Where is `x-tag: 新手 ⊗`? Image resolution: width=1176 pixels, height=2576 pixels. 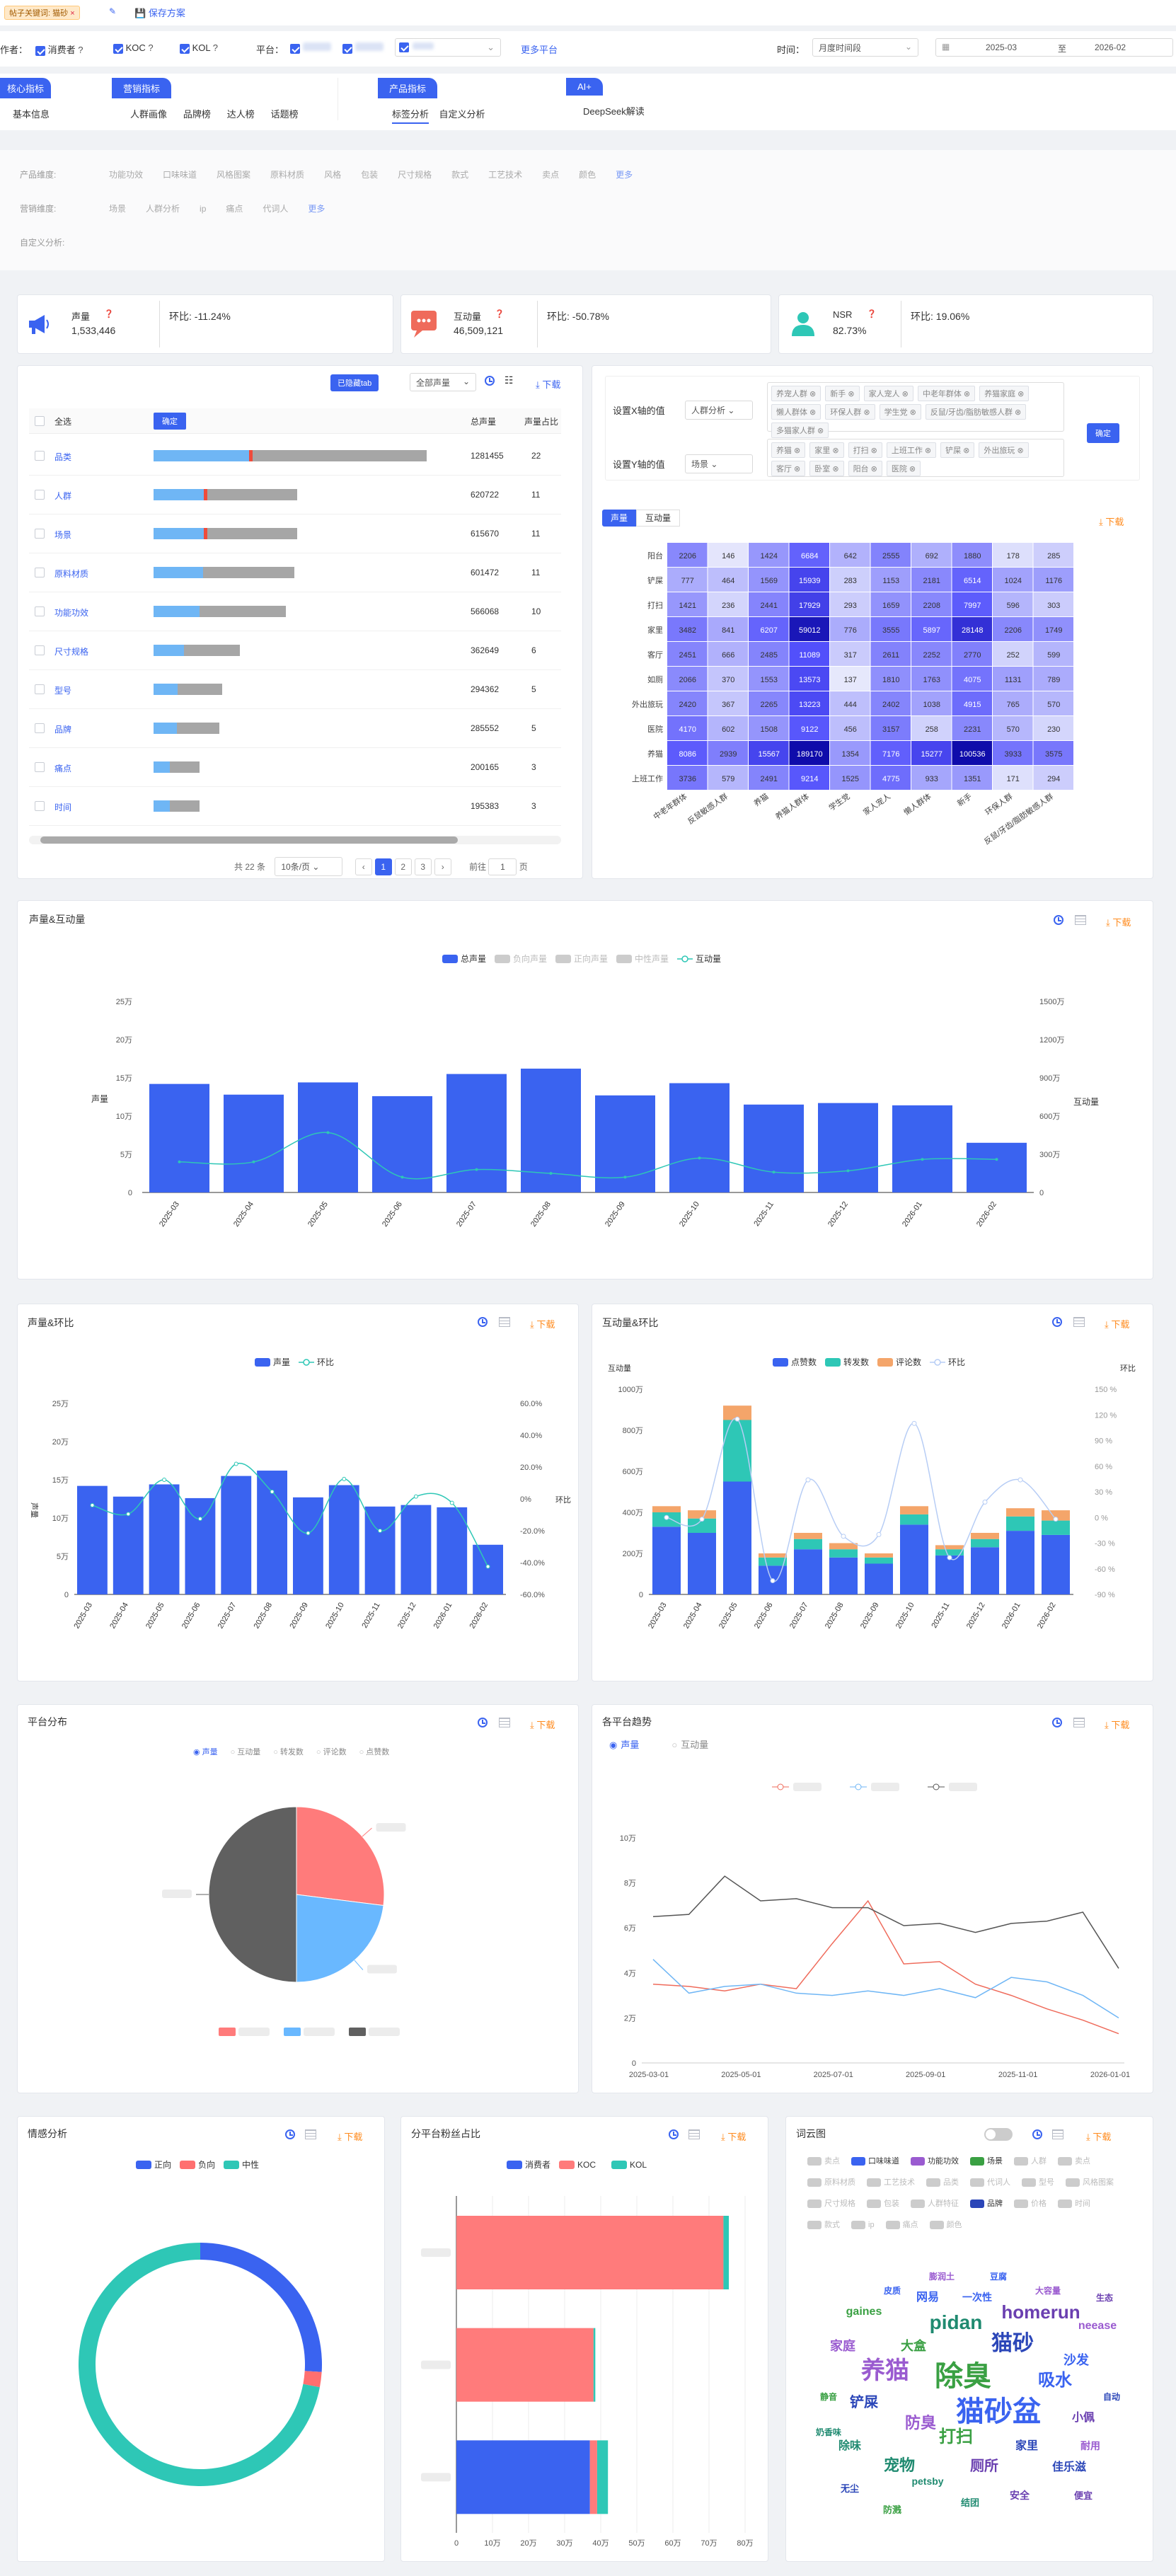 x-tag: 新手 ⊗ is located at coordinates (842, 394).